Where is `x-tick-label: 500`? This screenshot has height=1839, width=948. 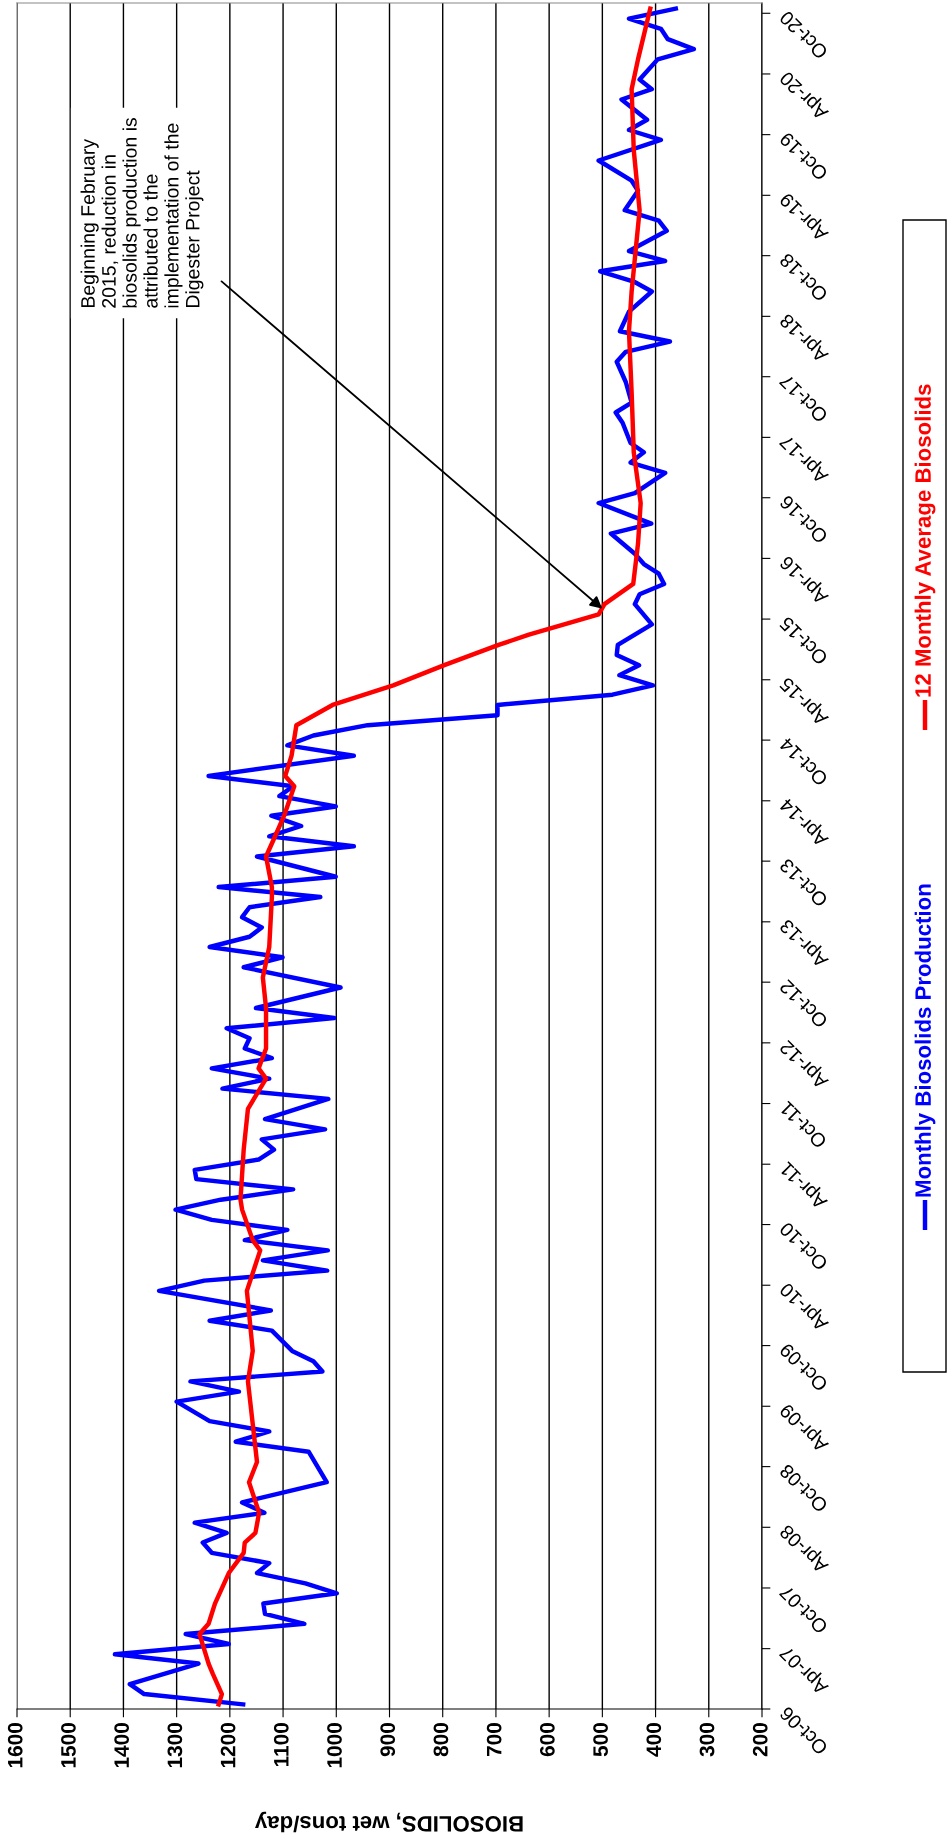
x-tick-label: 500 is located at coordinates (600, 1740).